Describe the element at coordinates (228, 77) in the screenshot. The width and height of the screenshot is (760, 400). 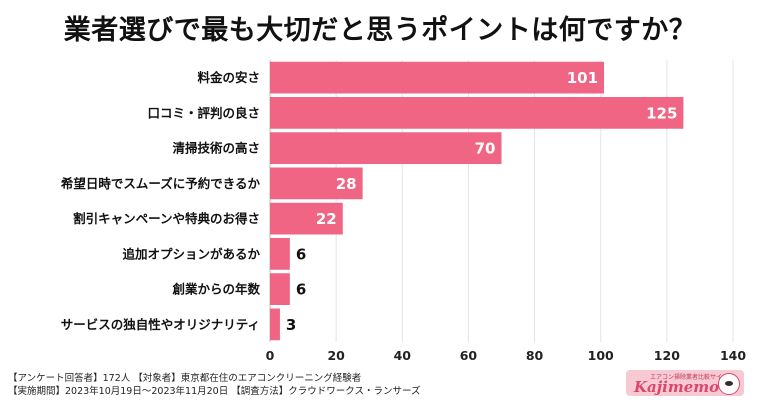
I see `category-label: 料金の安さ` at that location.